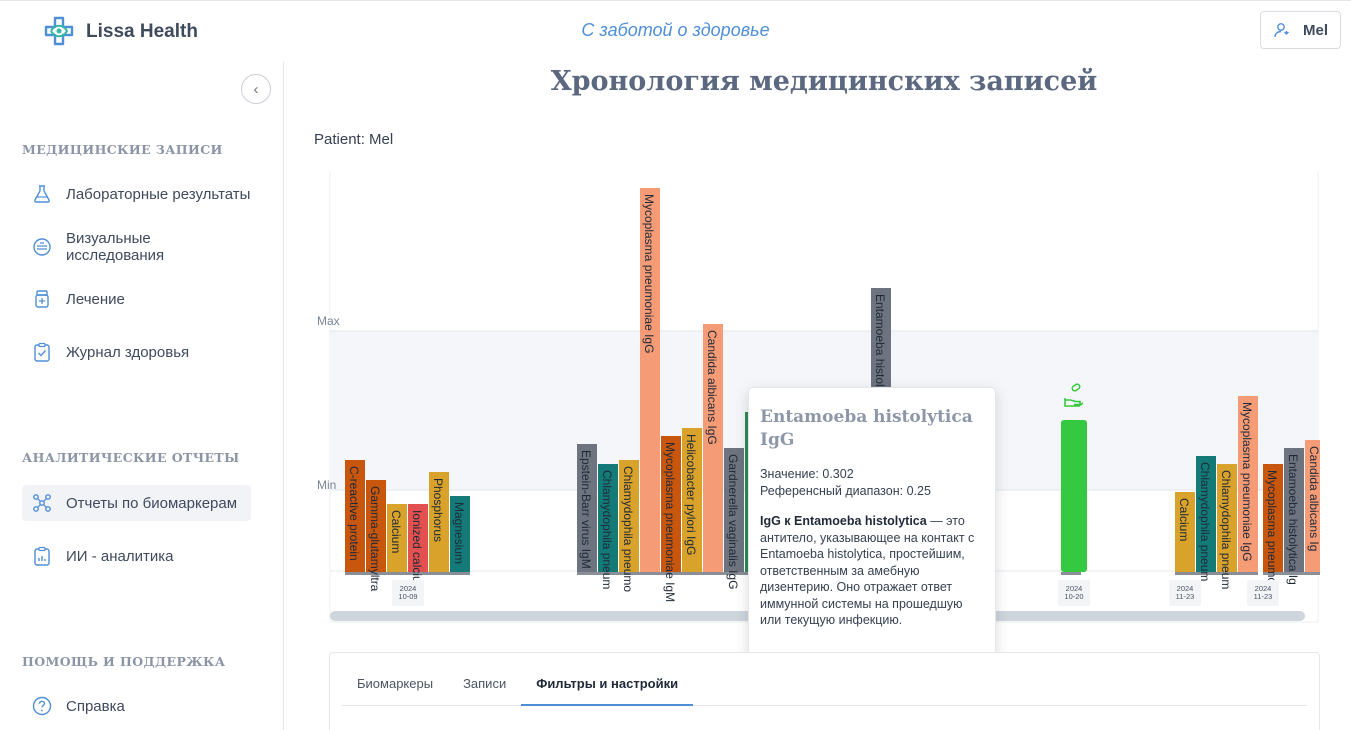 The height and width of the screenshot is (730, 1351). Describe the element at coordinates (1281, 30) in the screenshot. I see `user-icon` at that location.